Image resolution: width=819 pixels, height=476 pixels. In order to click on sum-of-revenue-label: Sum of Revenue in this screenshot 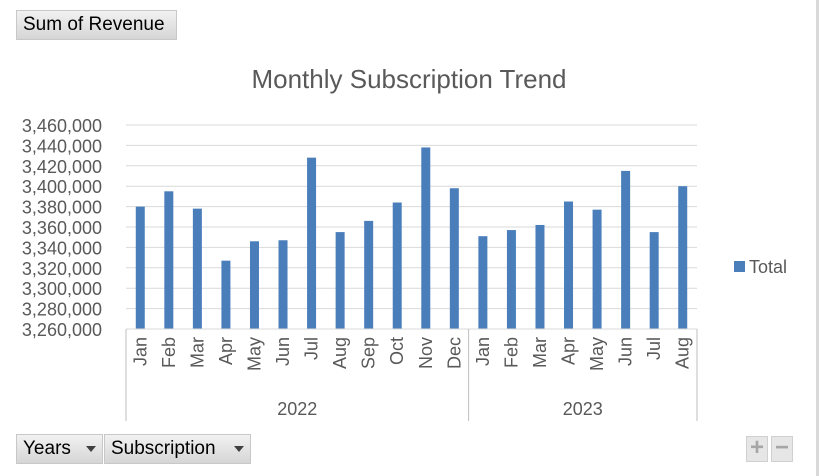, I will do `click(94, 24)`.